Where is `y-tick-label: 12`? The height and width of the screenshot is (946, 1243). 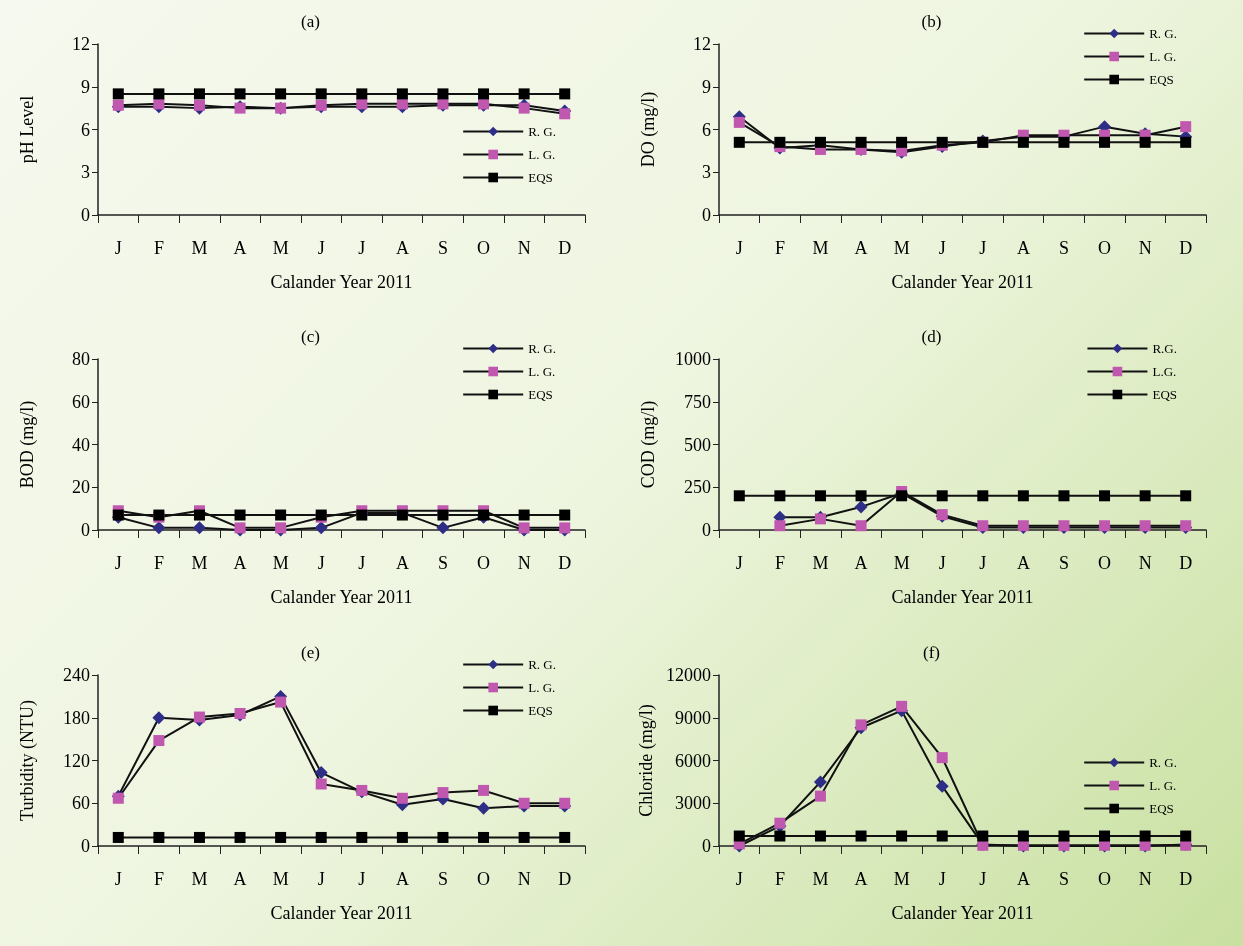 y-tick-label: 12 is located at coordinates (702, 44).